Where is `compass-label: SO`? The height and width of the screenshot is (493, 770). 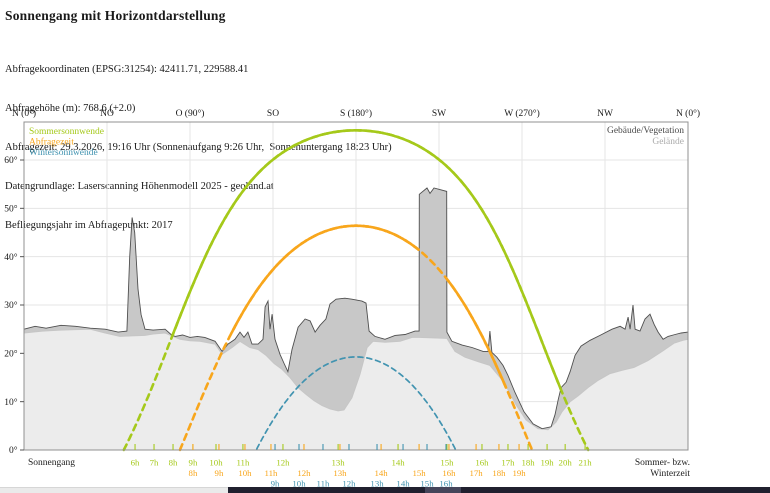 compass-label: SO is located at coordinates (273, 114).